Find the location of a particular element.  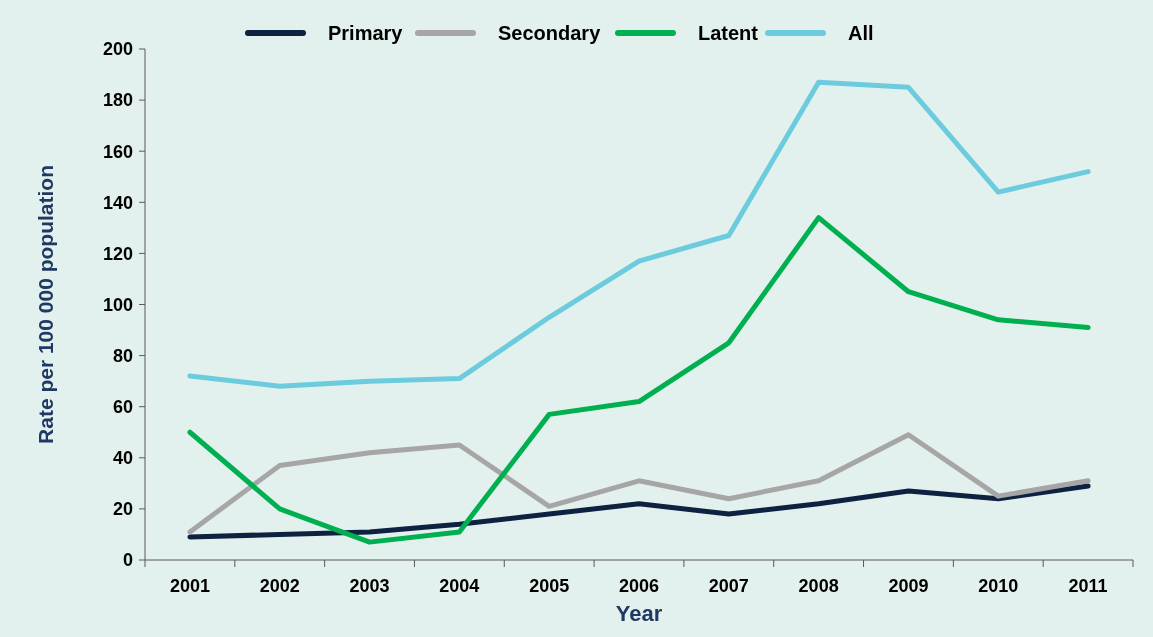

x-tick-label: 2004 is located at coordinates (459, 586).